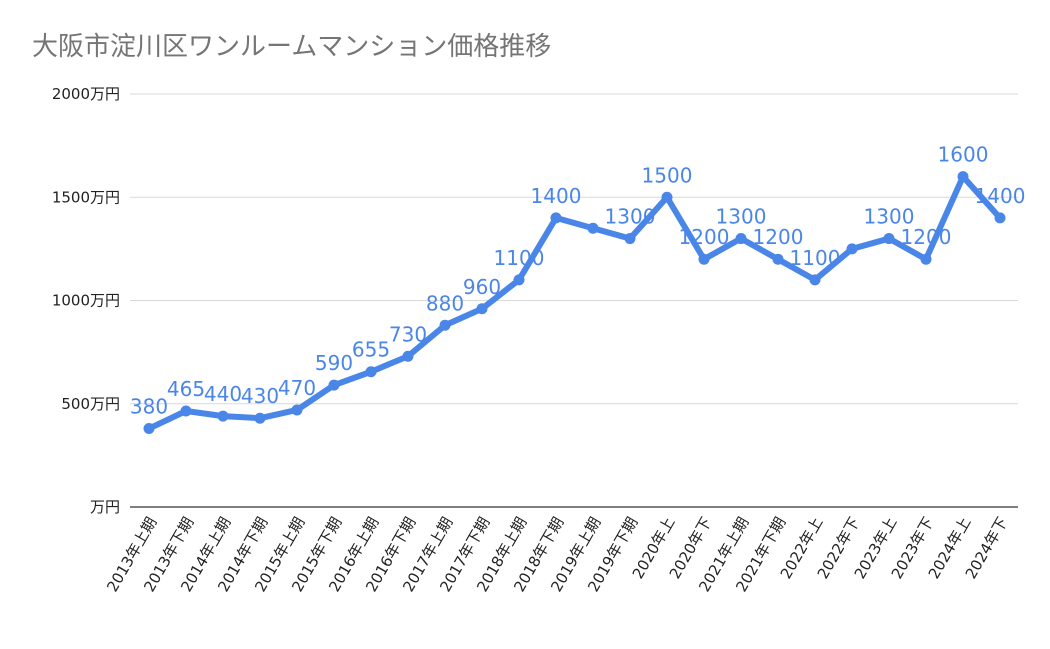 This screenshot has width=1050, height=649. What do you see at coordinates (149, 407) in the screenshot?
I see `data-label: 380` at bounding box center [149, 407].